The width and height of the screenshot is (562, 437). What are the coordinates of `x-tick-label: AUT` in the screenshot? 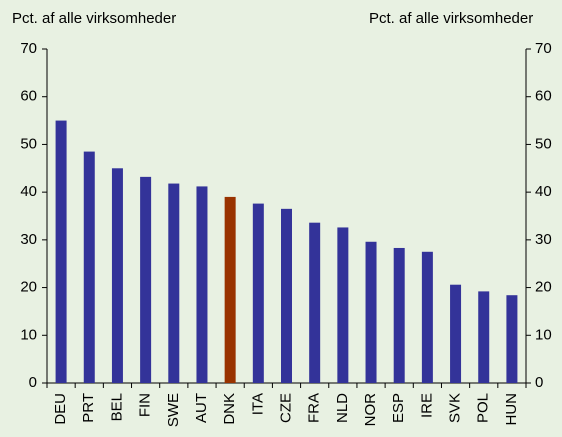 It's located at (201, 408).